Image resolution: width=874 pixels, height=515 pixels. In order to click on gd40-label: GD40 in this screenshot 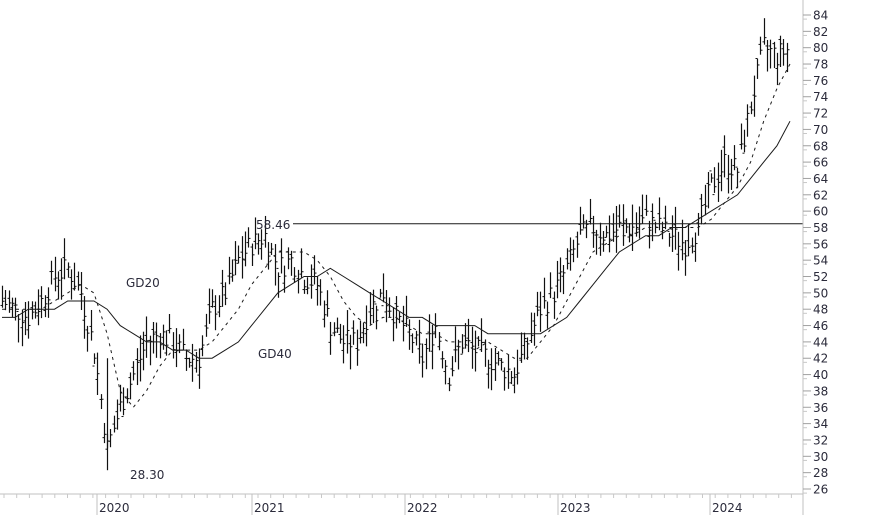, I will do `click(275, 354)`.